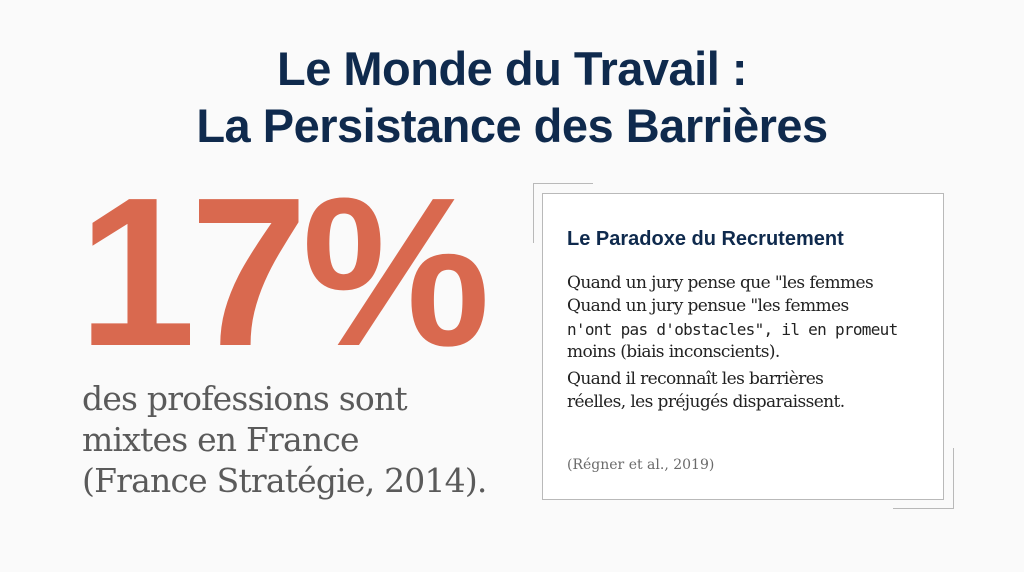 This screenshot has width=1024, height=572. What do you see at coordinates (953, 478) in the screenshot?
I see `corner-accent-bottom-right-vertical` at bounding box center [953, 478].